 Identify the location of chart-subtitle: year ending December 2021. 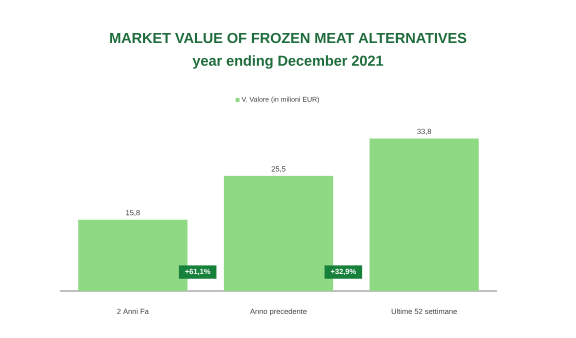
(288, 62).